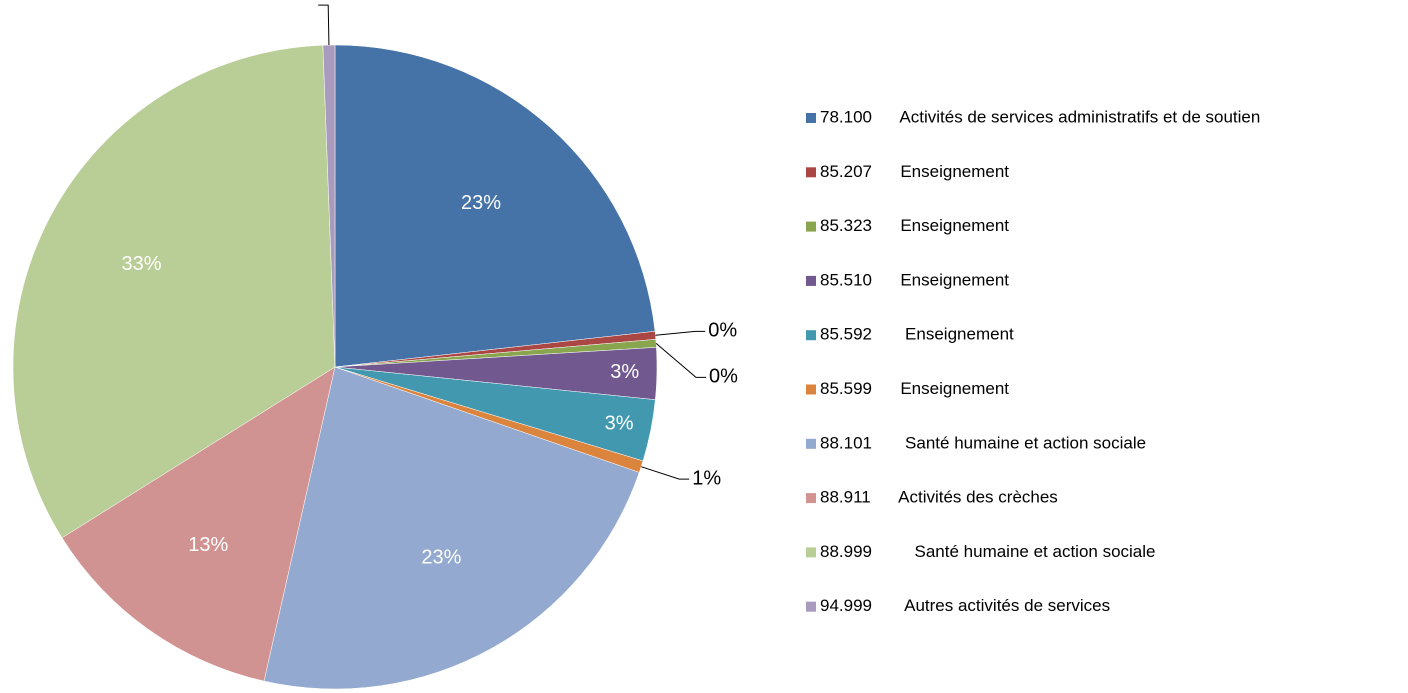 This screenshot has width=1408, height=693. Describe the element at coordinates (914, 279) in the screenshot. I see `legend-label: 85.510 Enseignement` at that location.